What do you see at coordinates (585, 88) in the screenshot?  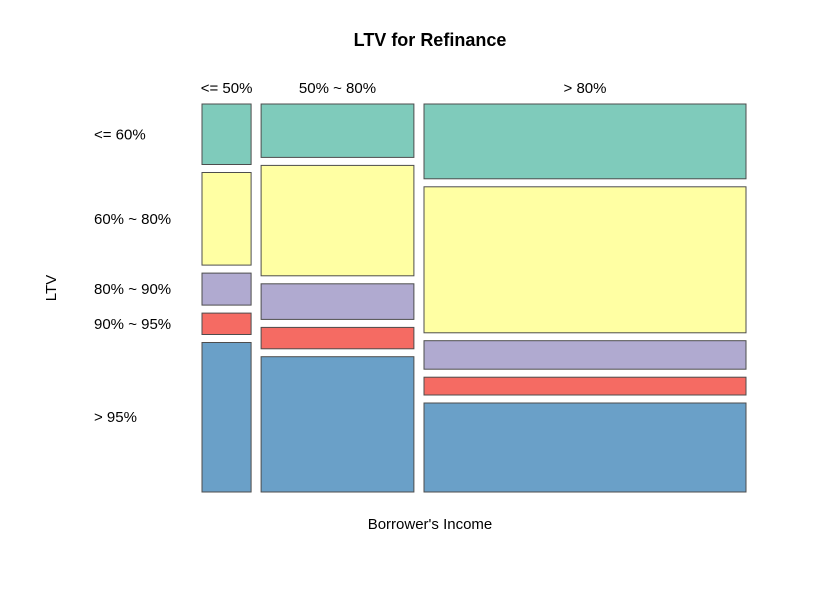 I see `x-tick-label: > 80%` at bounding box center [585, 88].